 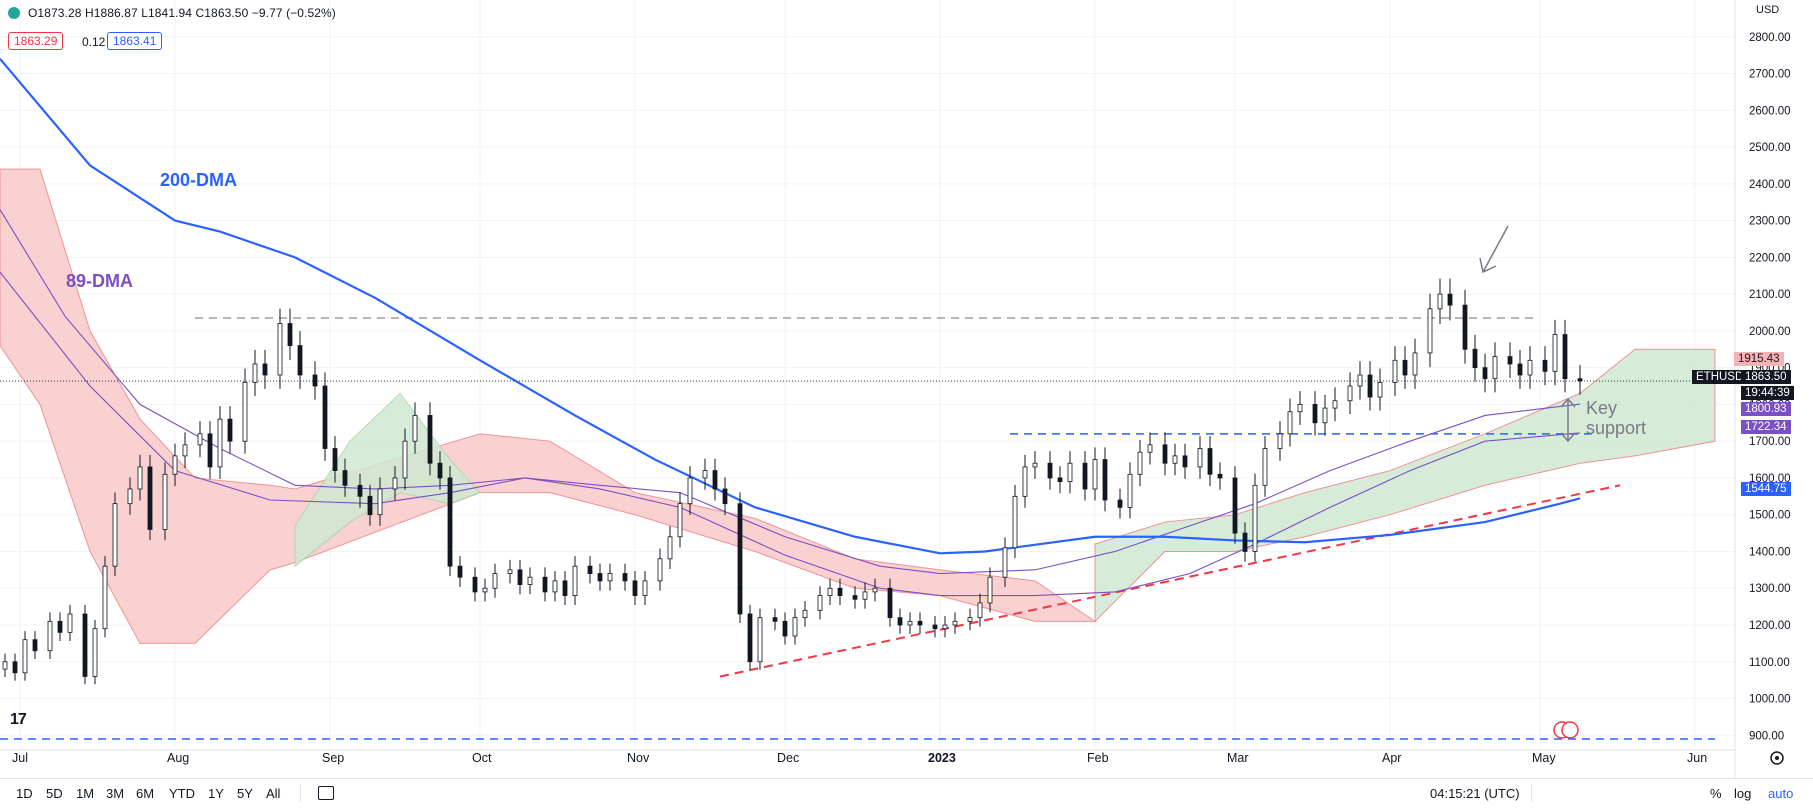 I want to click on x-tick-7: Feb, so click(x=1098, y=758).